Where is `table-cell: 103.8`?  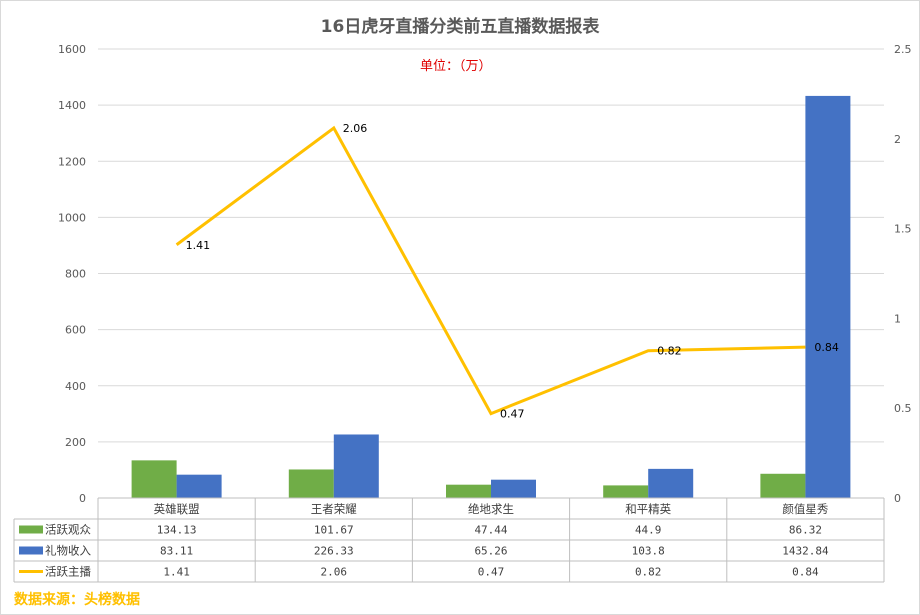 table-cell: 103.8 is located at coordinates (648, 551).